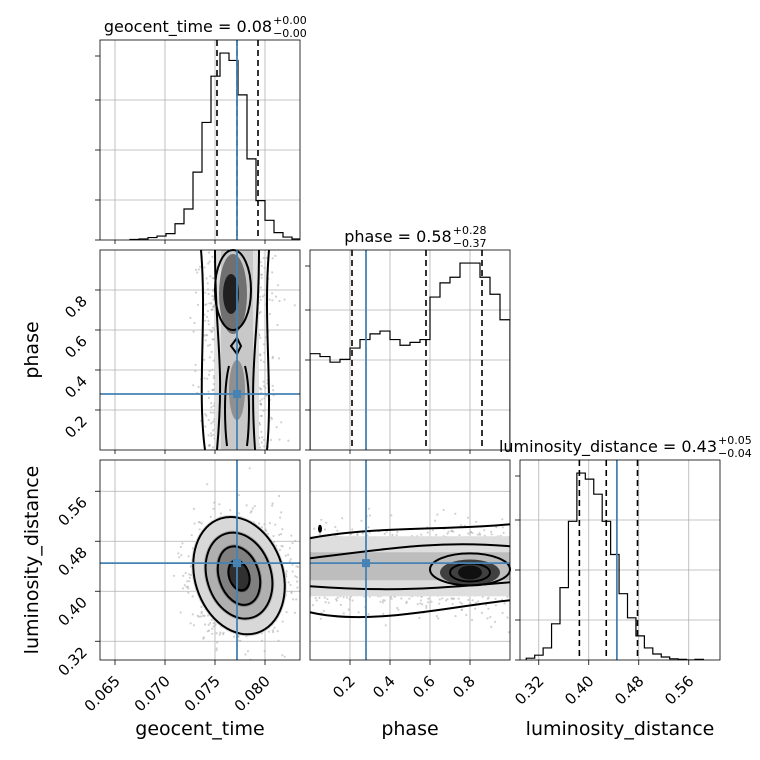 This screenshot has height=760, width=760. I want to click on panel-luminosity_distance-vs-phase-peak-core, so click(470, 572).